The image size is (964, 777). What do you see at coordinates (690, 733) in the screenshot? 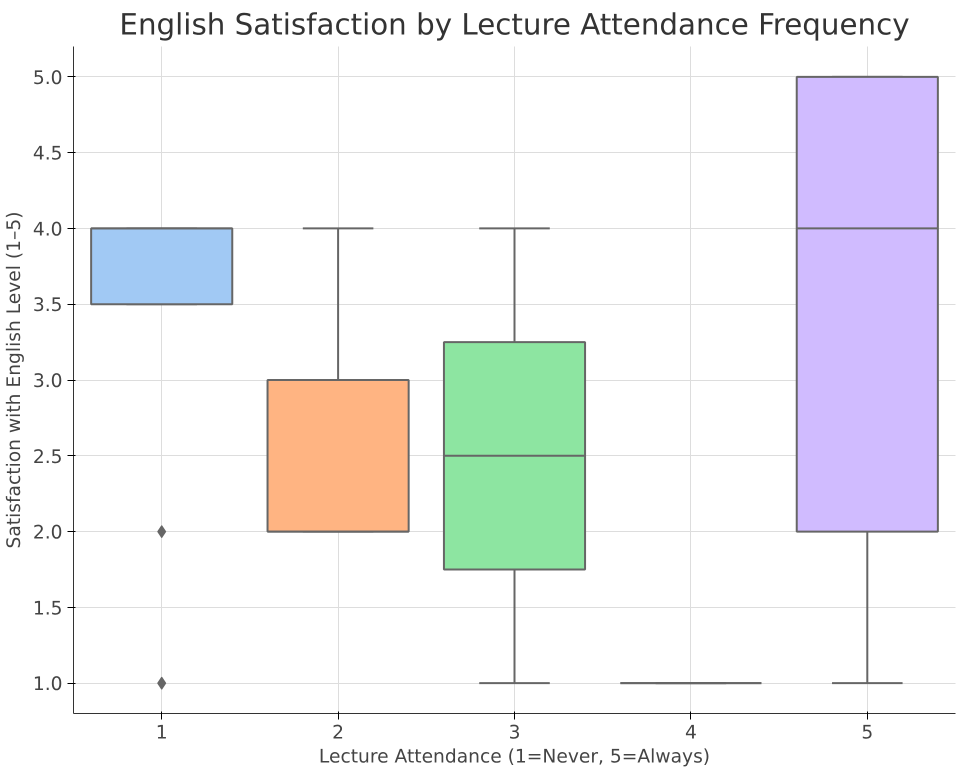
I see `x-tick-label: 4` at bounding box center [690, 733].